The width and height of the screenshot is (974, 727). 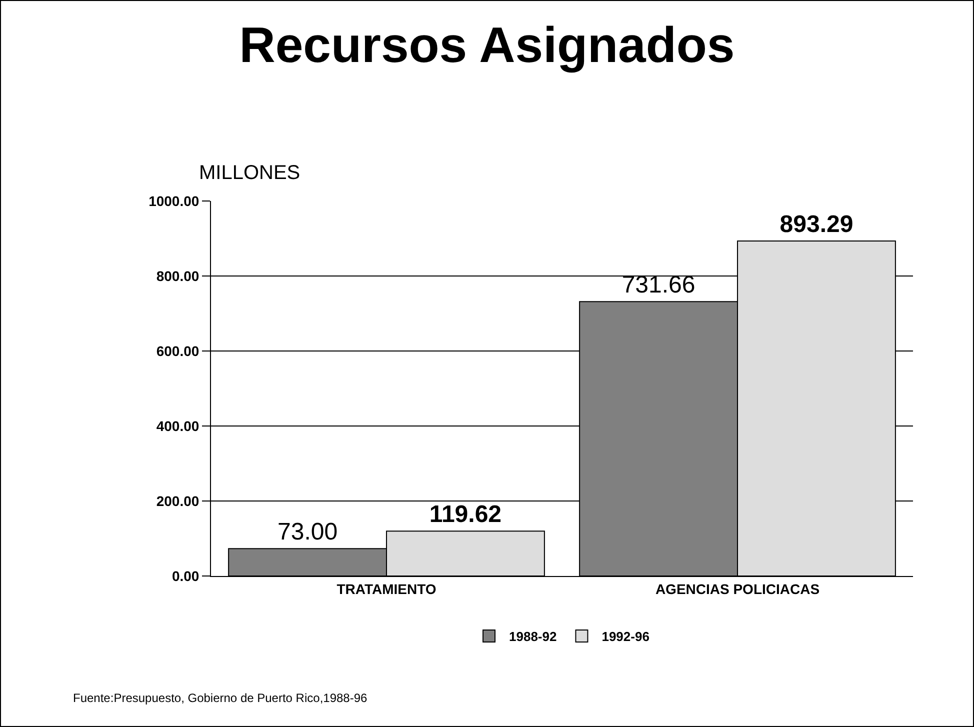 What do you see at coordinates (533, 636) in the screenshot?
I see `legend-label: 1988-92` at bounding box center [533, 636].